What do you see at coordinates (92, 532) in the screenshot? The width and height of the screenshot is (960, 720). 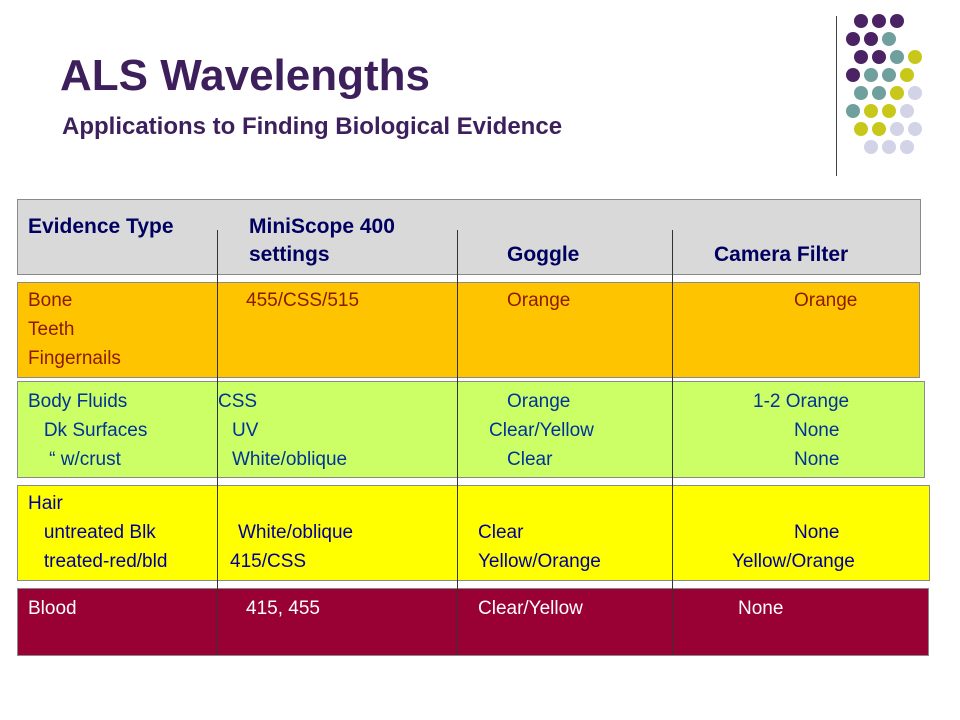 I see `label-untreated-blk: untreated Blk` at bounding box center [92, 532].